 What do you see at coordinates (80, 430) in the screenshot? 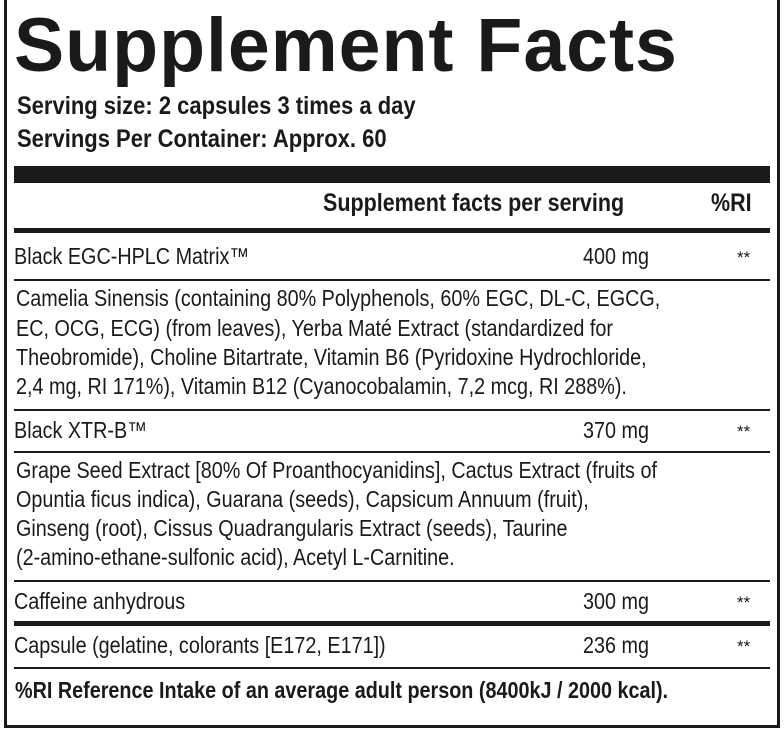
I see `ingredient-name: Black XTR-B™` at bounding box center [80, 430].